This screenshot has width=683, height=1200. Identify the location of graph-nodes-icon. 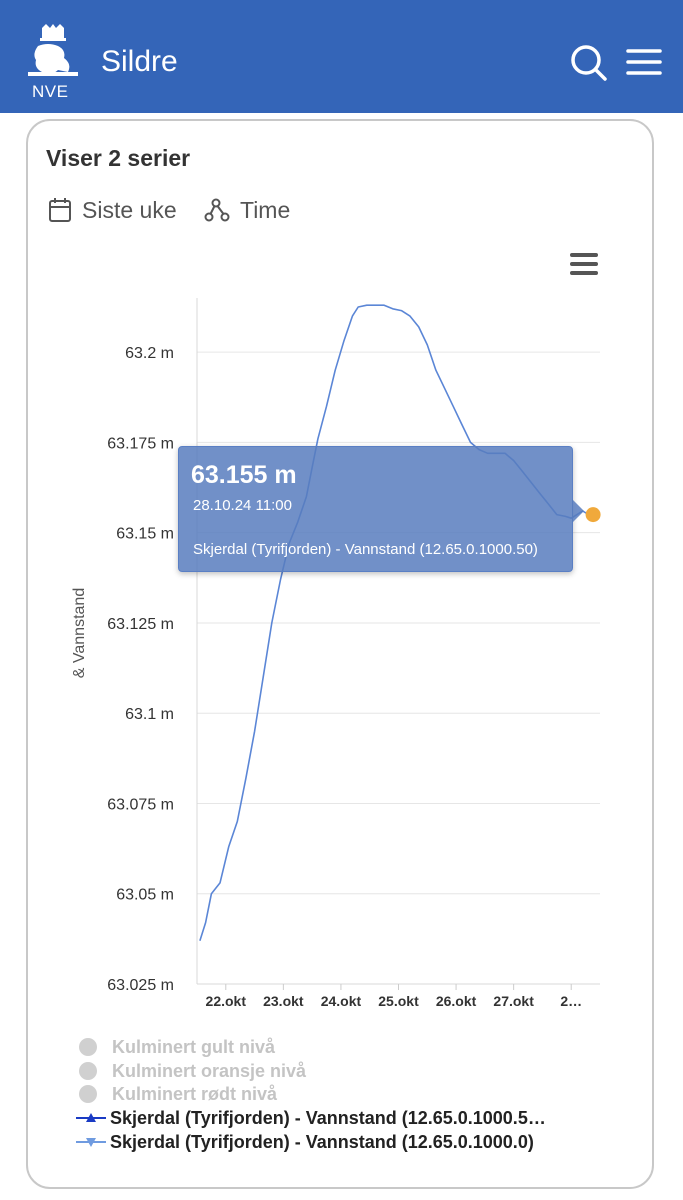
(217, 210).